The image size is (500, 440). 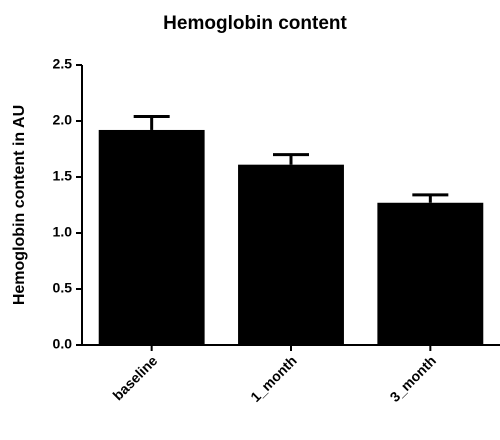 What do you see at coordinates (63, 120) in the screenshot?
I see `y-tick-label: 2.0` at bounding box center [63, 120].